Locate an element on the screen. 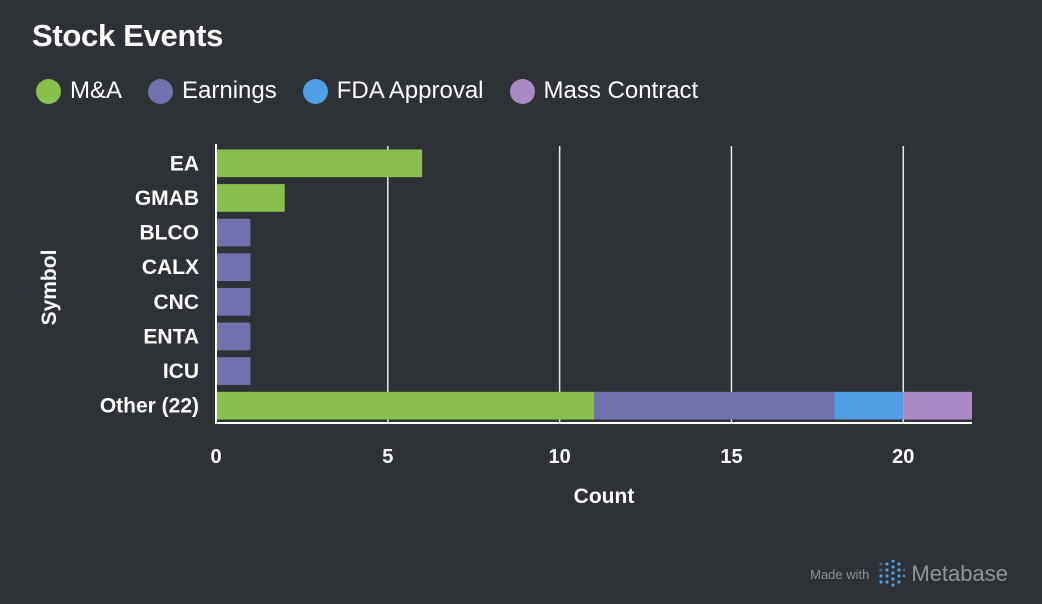  made-with-text: Made with is located at coordinates (840, 574).